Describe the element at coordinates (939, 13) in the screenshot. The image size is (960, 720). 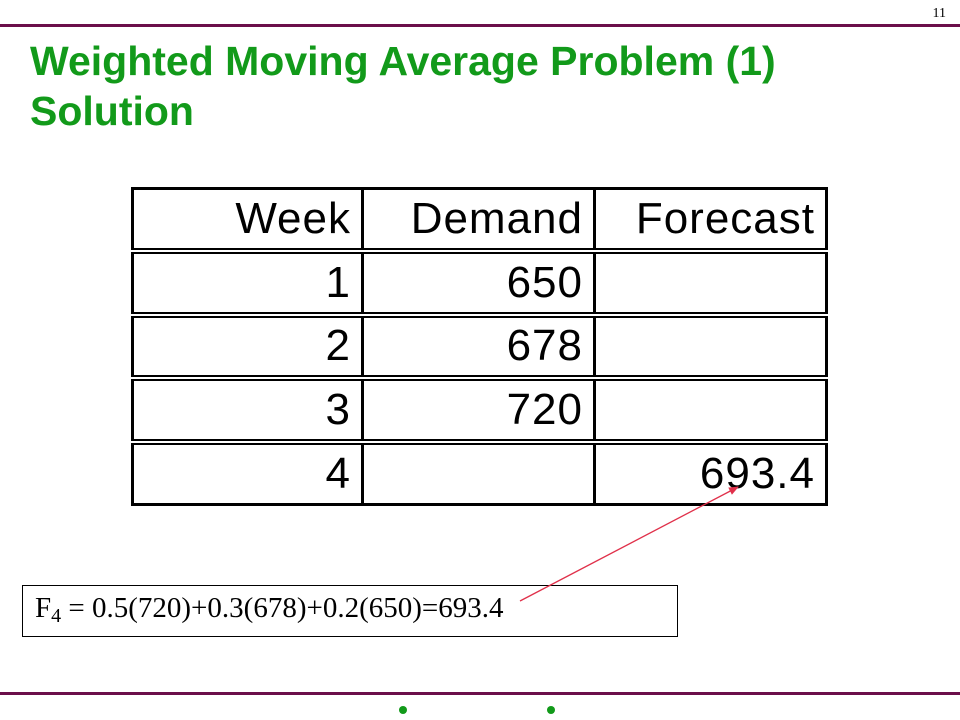
I see `page-number: 11` at that location.